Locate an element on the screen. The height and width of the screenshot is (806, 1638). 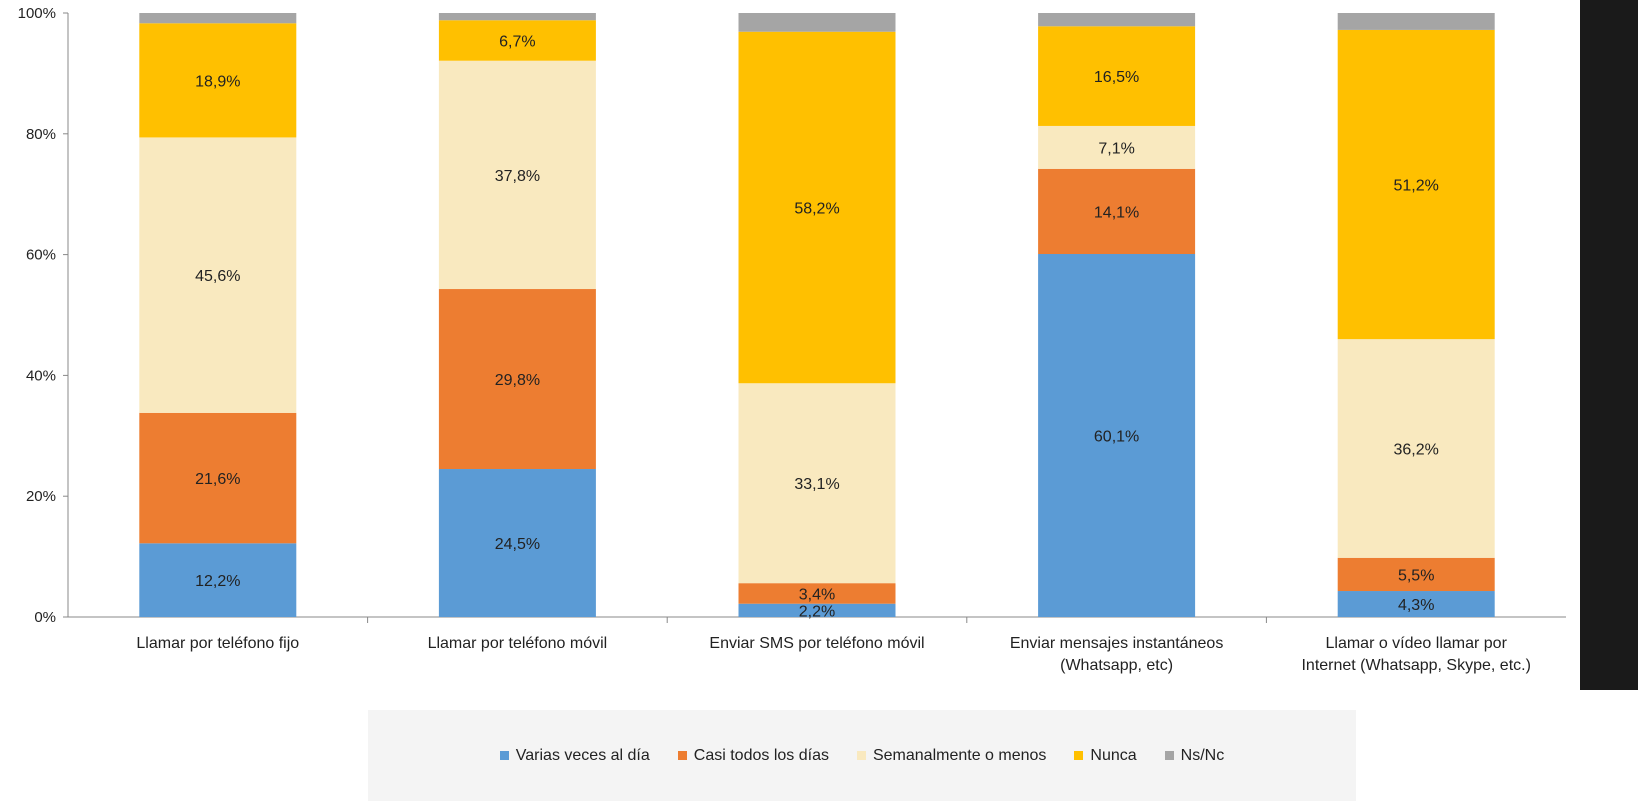
data-label: 14,1% is located at coordinates (1116, 212).